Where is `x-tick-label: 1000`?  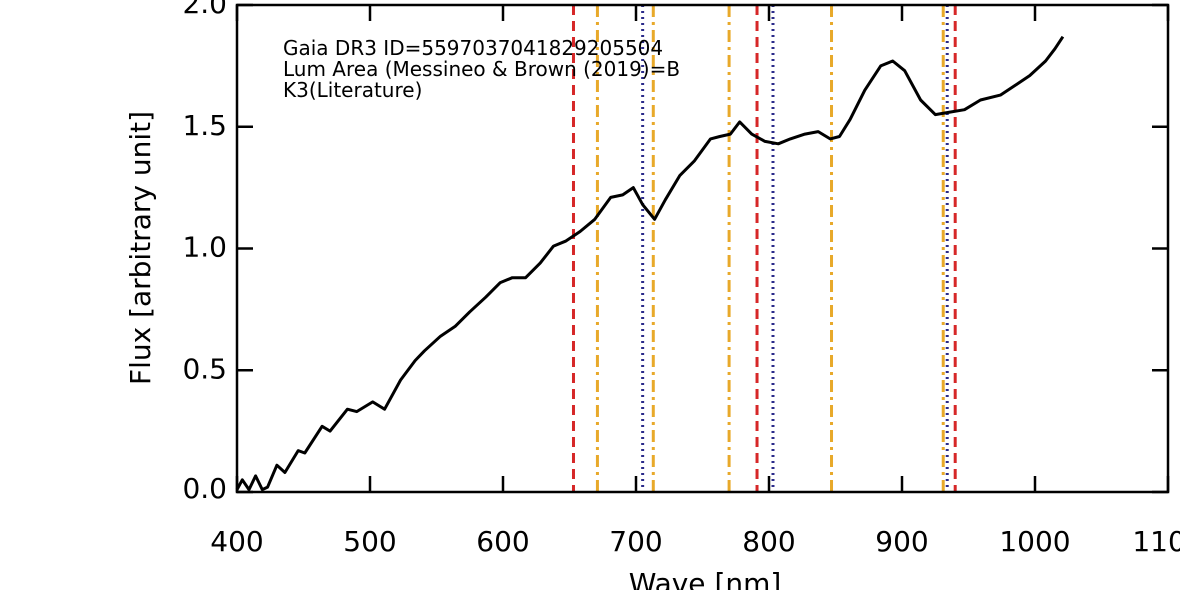
x-tick-label: 1000 is located at coordinates (1034, 541).